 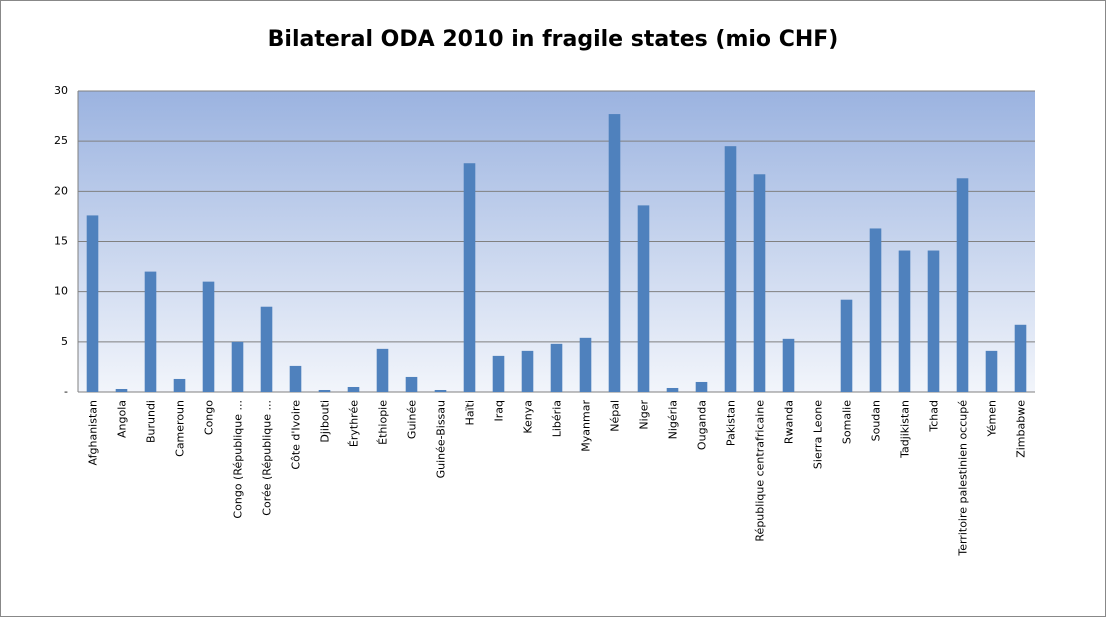 I want to click on x-tick-label: Tchad, so click(x=934, y=416).